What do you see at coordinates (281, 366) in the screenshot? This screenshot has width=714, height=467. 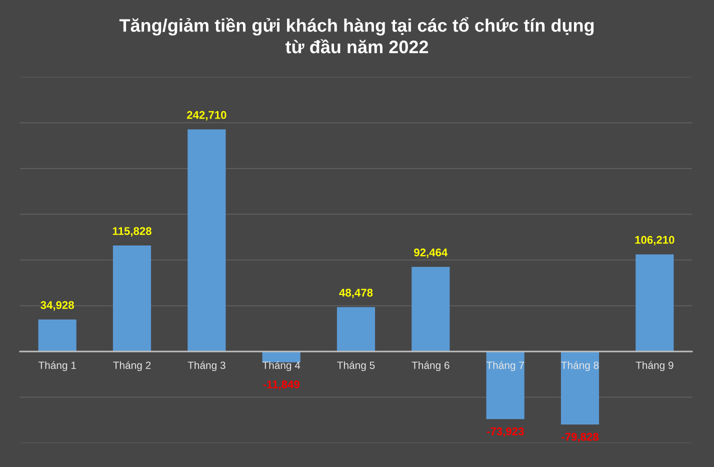 I see `x-tick-label: Tháng 4` at bounding box center [281, 366].